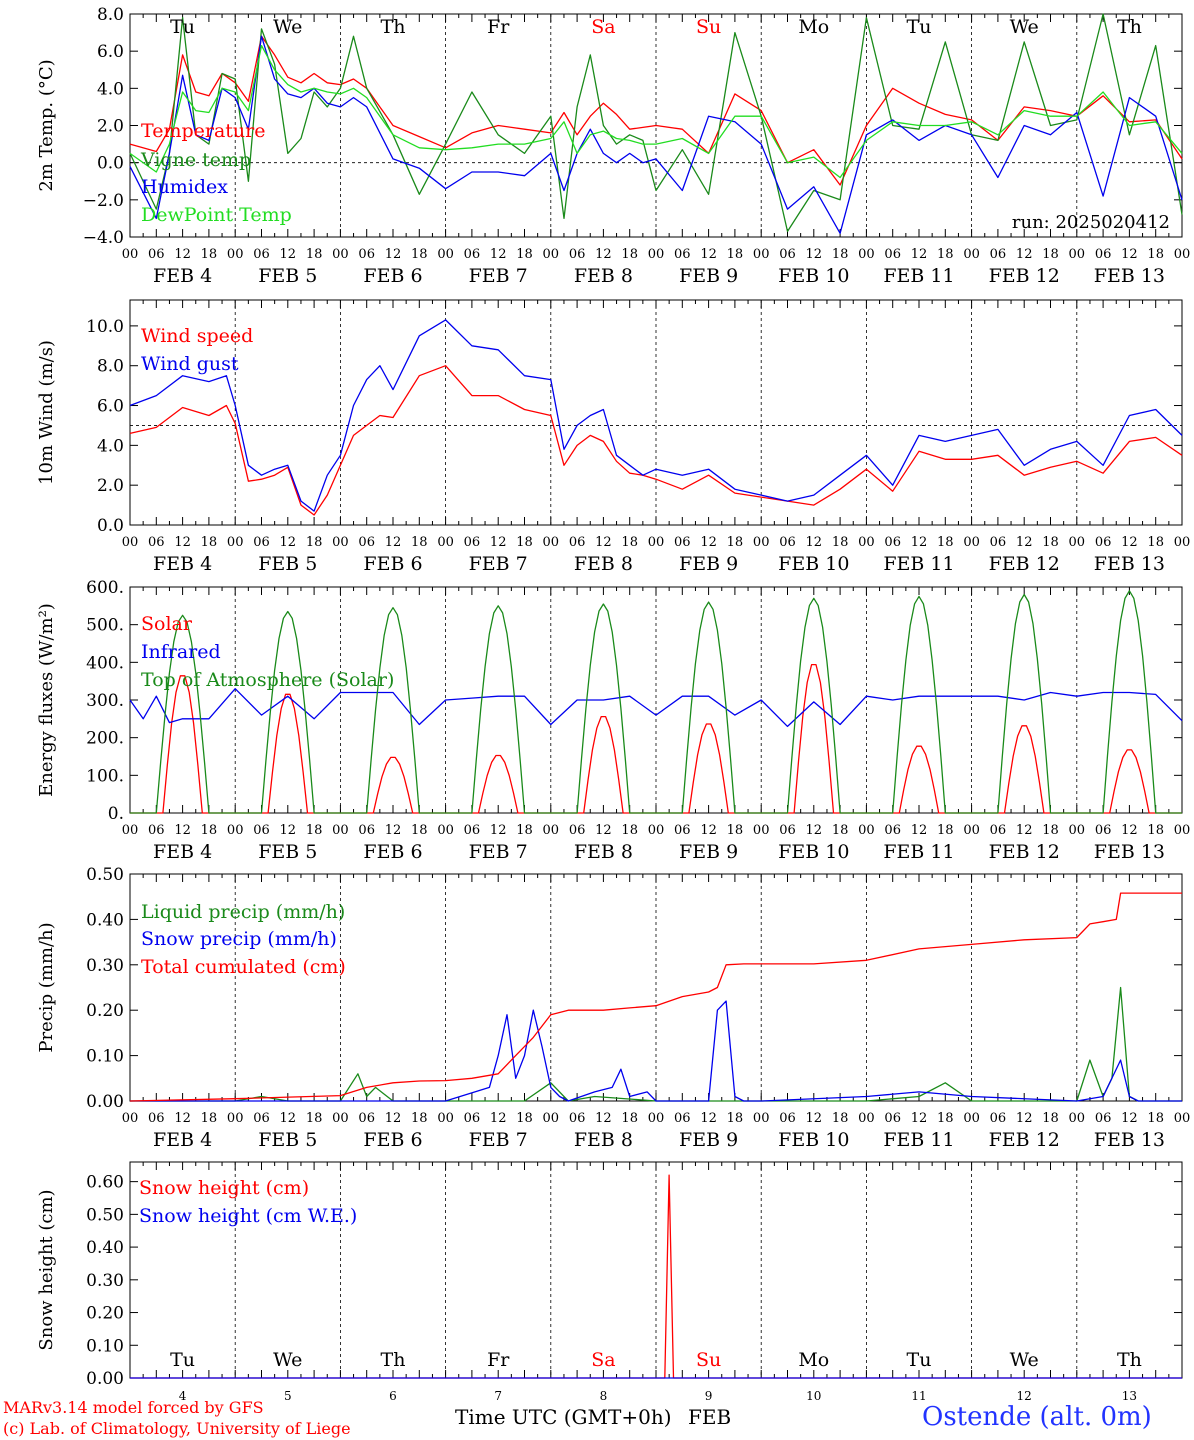 The width and height of the screenshot is (1194, 1440). What do you see at coordinates (392, 852) in the screenshot?
I see `date-label: FEB 6` at bounding box center [392, 852].